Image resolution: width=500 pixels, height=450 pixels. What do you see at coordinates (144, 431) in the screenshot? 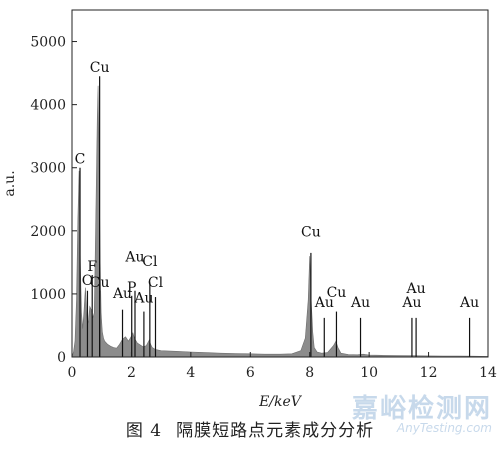
I see `figure-number: 图 4` at bounding box center [144, 431].